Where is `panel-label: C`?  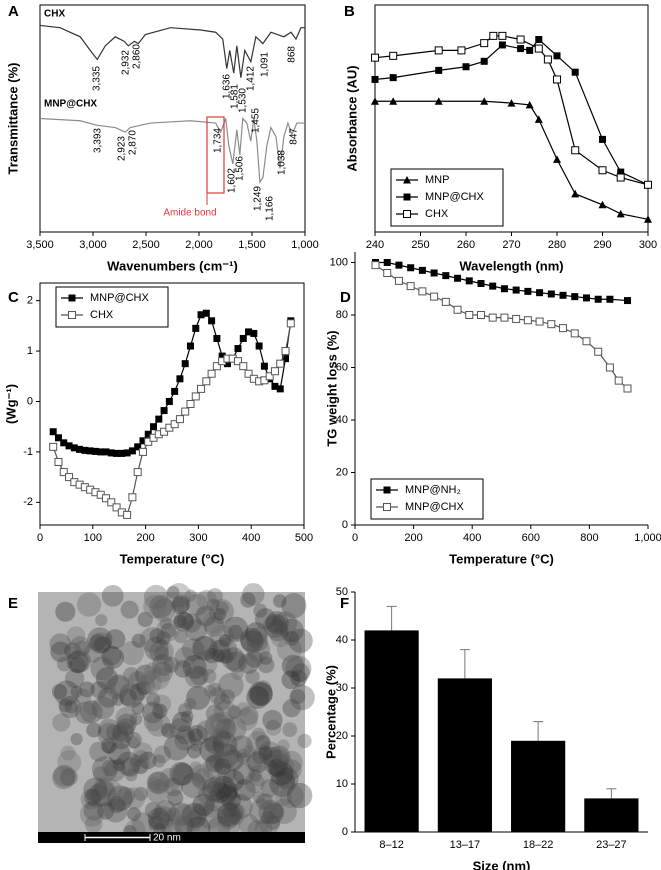
panel-label: C is located at coordinates (13, 297).